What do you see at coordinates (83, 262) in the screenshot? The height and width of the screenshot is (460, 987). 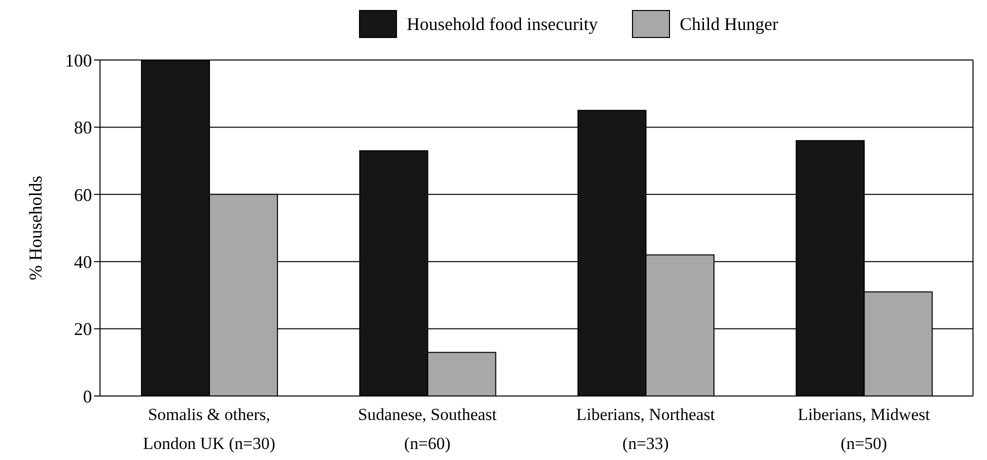 I see `y-tick-label: 40` at bounding box center [83, 262].